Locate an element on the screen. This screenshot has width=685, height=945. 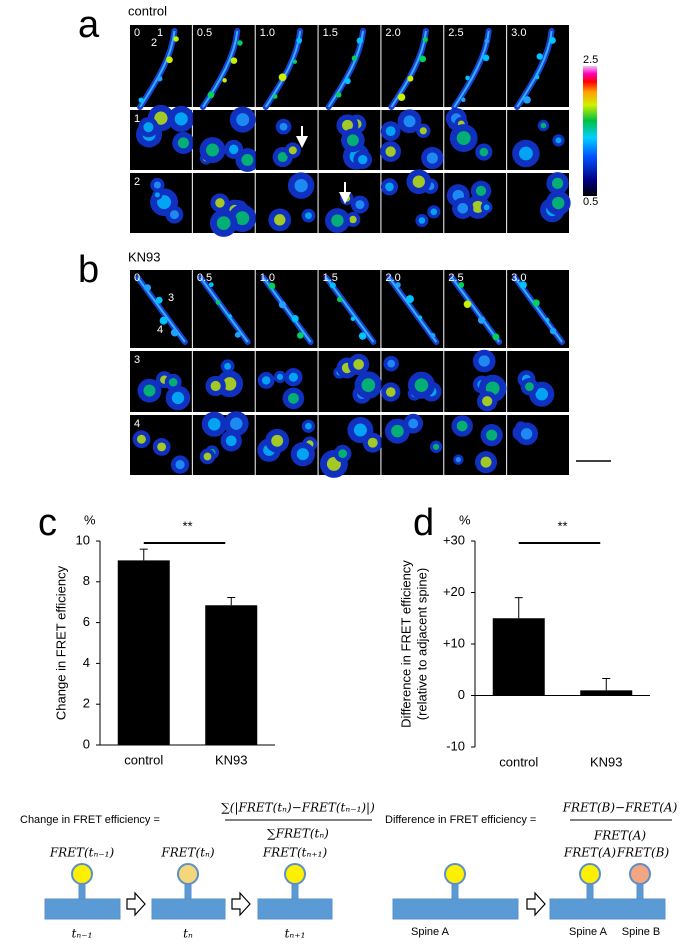
formula-denominator: ∑FRET(tₙ) is located at coordinates (298, 834).